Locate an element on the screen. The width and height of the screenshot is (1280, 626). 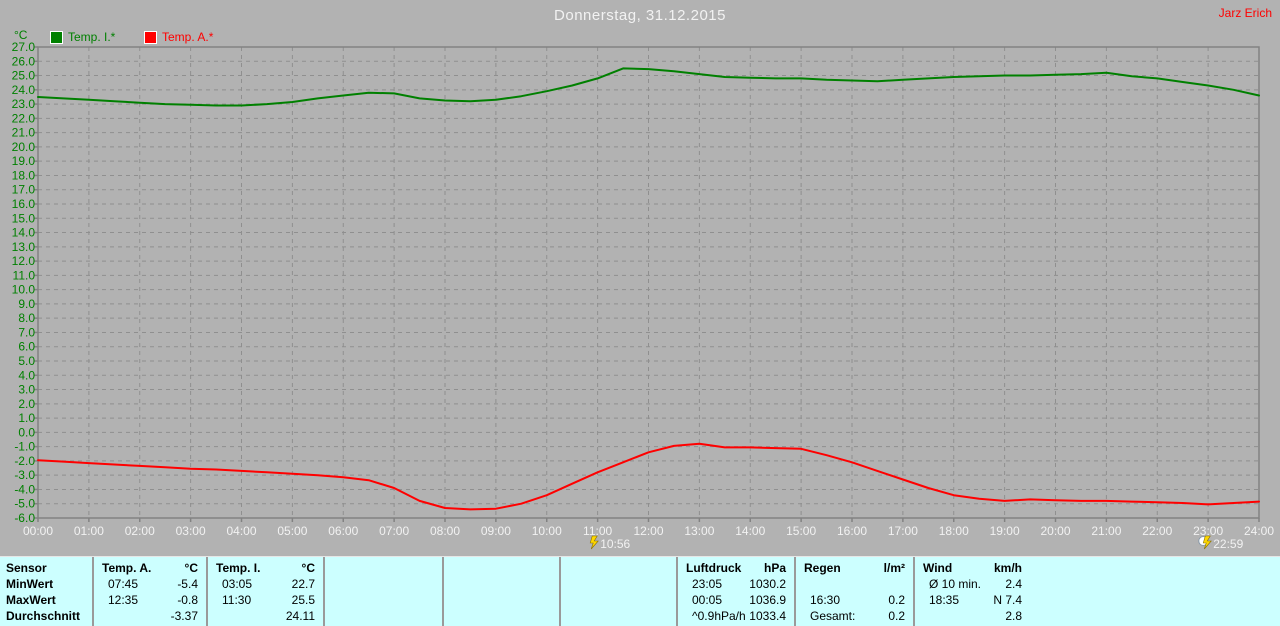
y-tick-label: 13.0 is located at coordinates (24, 247).